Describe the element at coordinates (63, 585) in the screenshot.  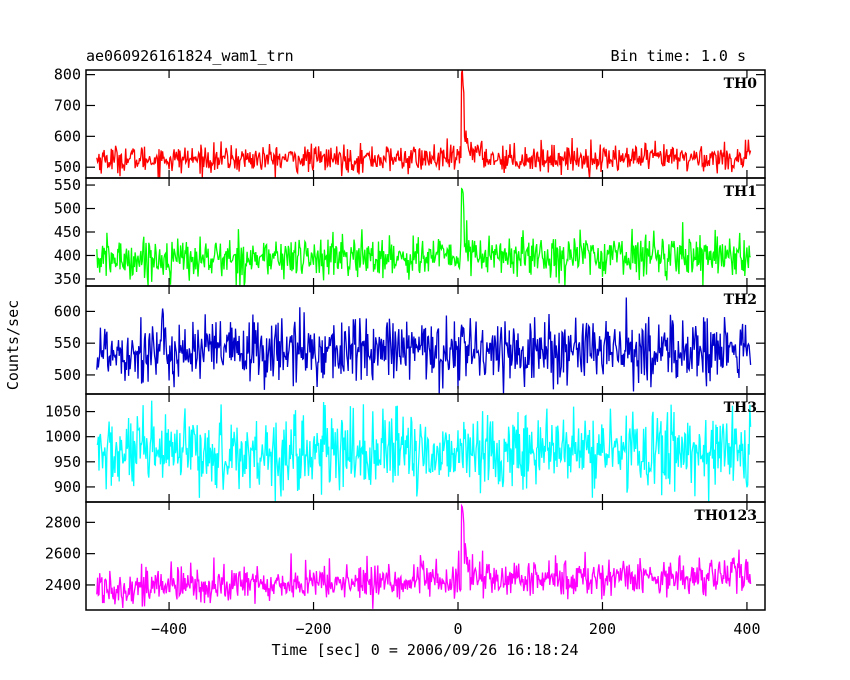
I see `y-tick-label: 2400` at that location.